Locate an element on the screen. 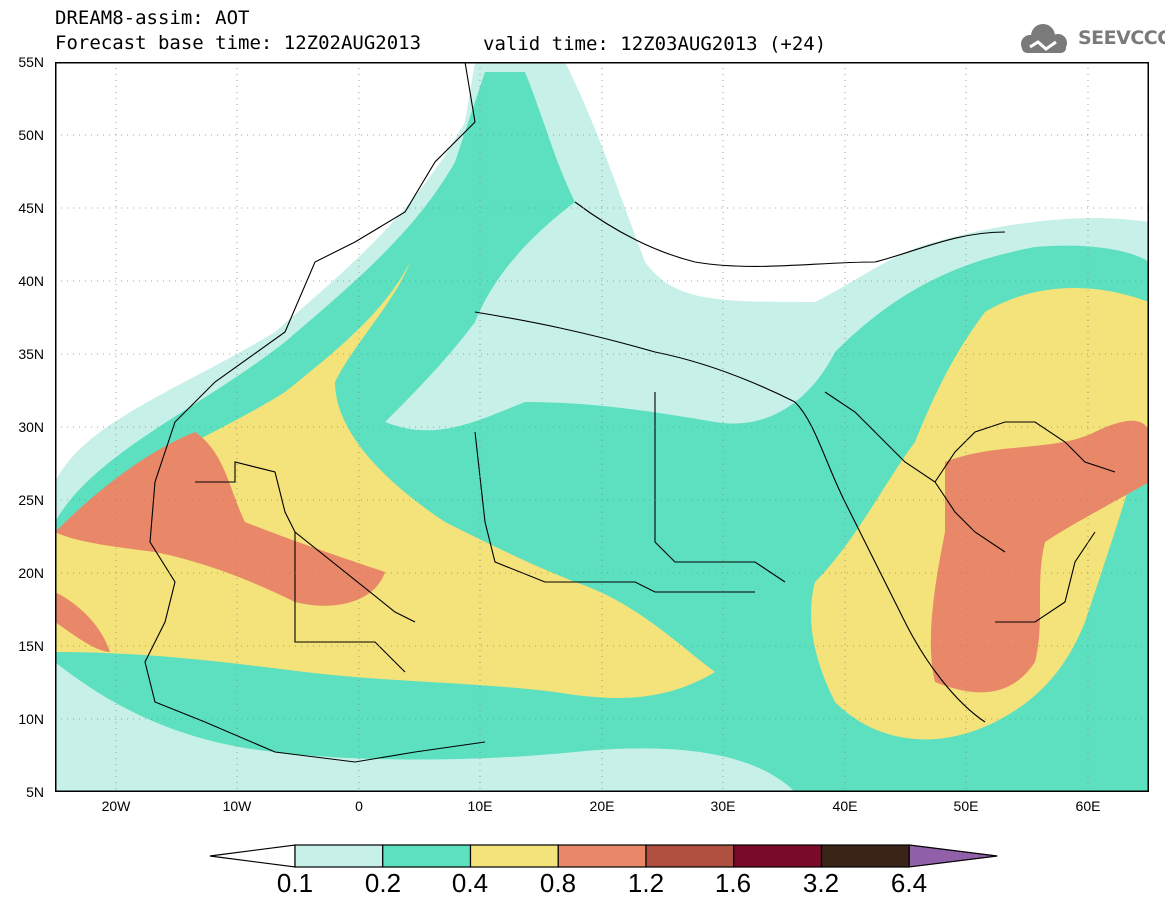 Image resolution: width=1165 pixels, height=905 pixels. lon-label: 20E is located at coordinates (602, 806).